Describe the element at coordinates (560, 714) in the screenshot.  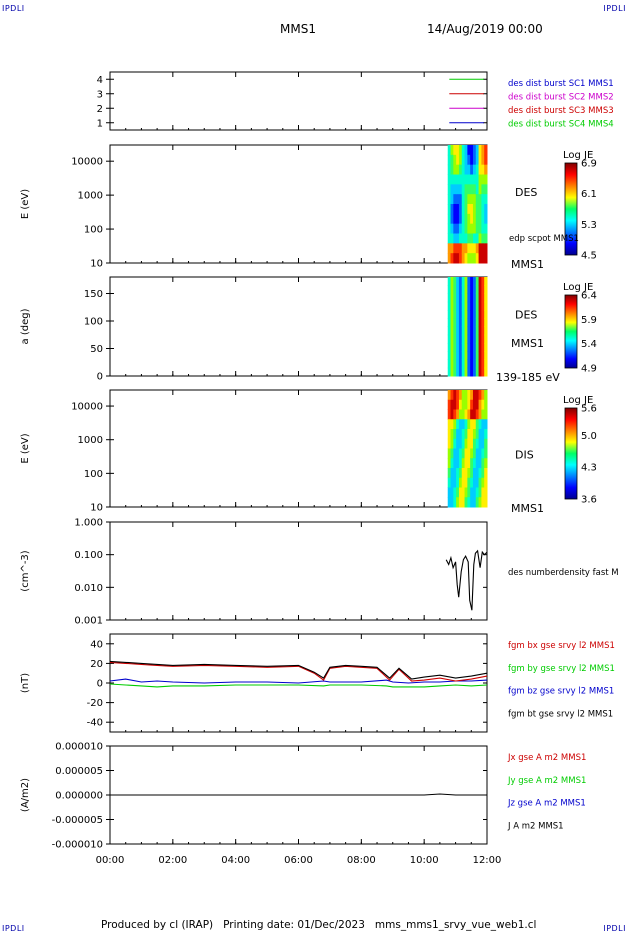
I see `magnetic-field-legend-label: fgm bt gse srvy l2 MMS1` at that location.